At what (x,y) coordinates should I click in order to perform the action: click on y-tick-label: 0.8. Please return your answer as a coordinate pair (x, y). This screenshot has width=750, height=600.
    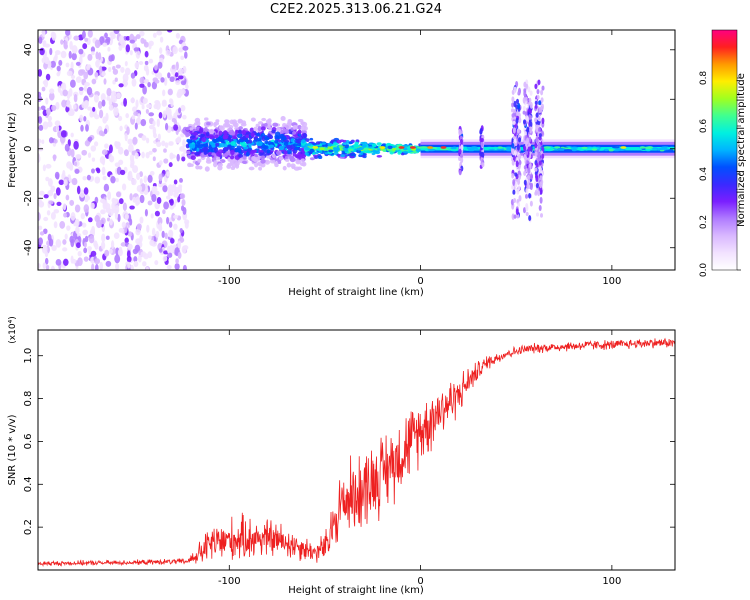
    Looking at the image, I should click on (28, 399).